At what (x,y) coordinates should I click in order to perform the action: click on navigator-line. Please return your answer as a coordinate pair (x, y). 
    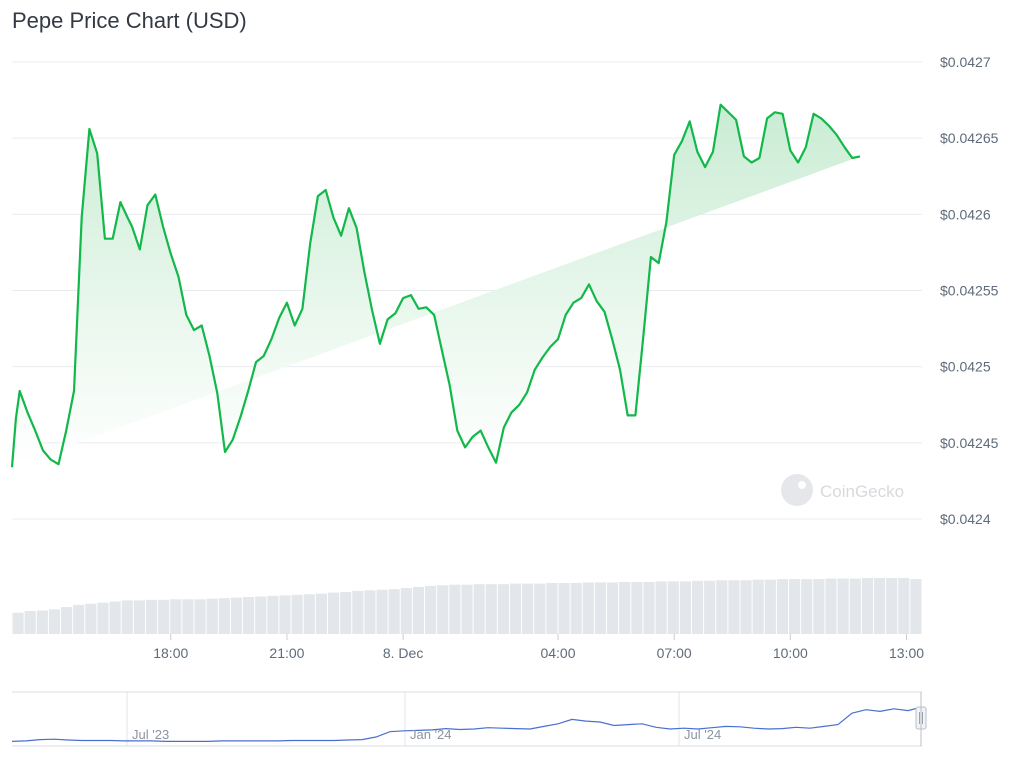
    Looking at the image, I should click on (467, 724).